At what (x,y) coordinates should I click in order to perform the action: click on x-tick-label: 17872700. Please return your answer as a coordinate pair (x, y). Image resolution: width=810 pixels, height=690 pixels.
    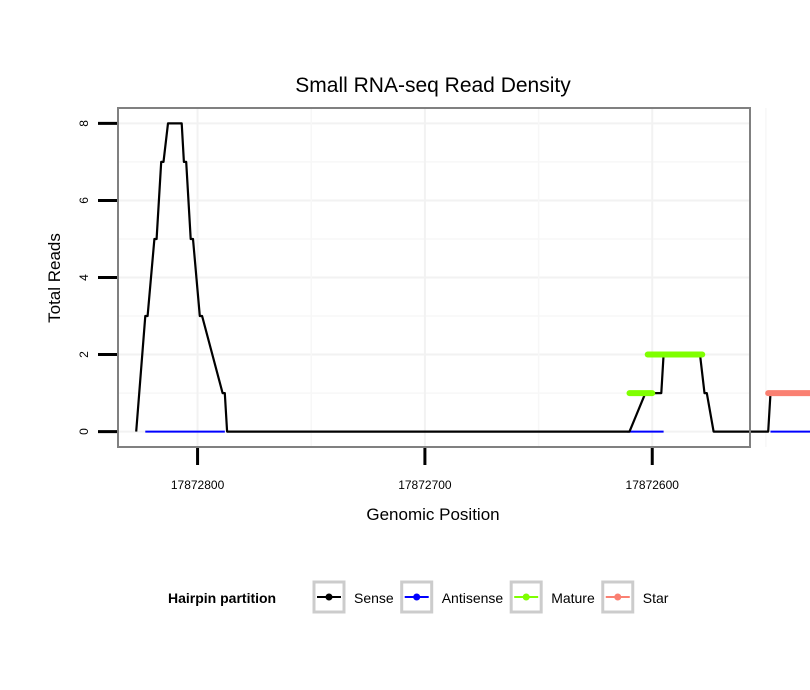
    Looking at the image, I should click on (425, 485).